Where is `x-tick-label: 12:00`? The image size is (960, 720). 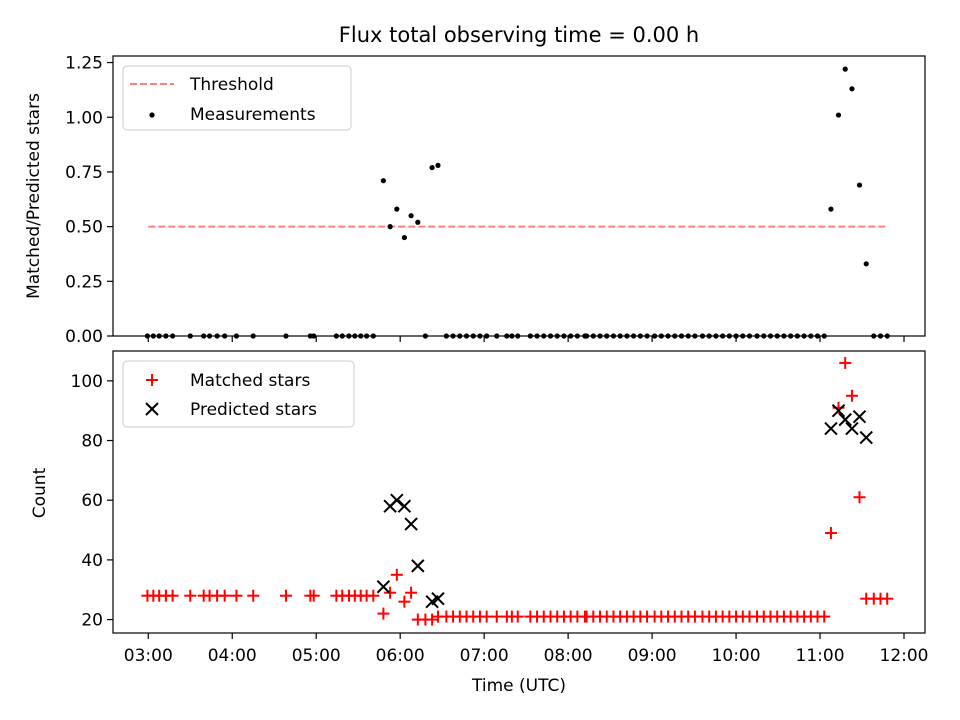 x-tick-label: 12:00 is located at coordinates (904, 656).